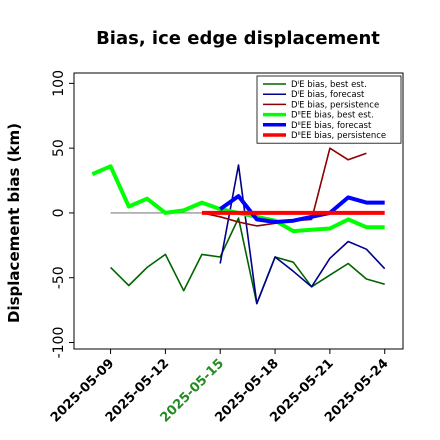  What do you see at coordinates (59, 212) in the screenshot?
I see `y-tick-label: 0` at bounding box center [59, 212].